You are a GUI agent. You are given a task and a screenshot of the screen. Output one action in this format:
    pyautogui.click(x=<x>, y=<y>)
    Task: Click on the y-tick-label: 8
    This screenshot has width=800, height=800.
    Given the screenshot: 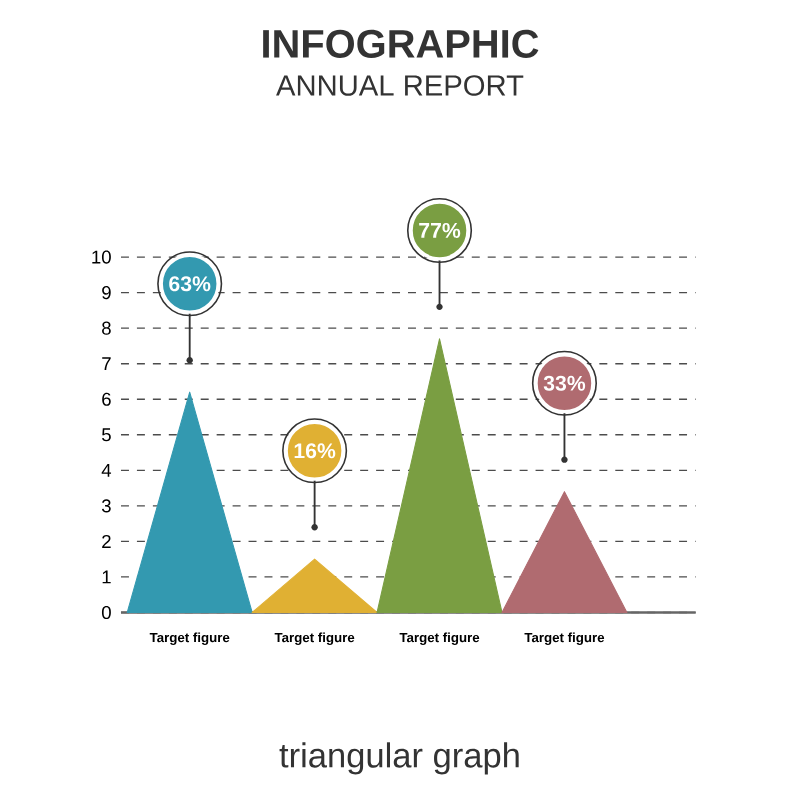 What is the action you would take?
    pyautogui.click(x=106, y=328)
    